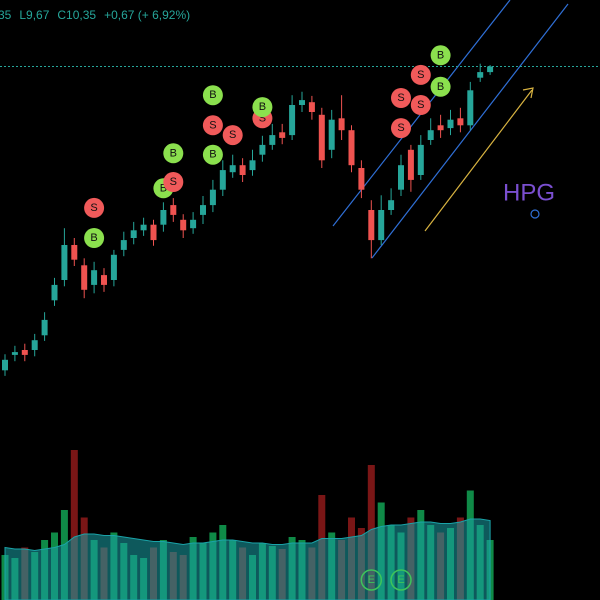 Image resolution: width=600 pixels, height=600 pixels. I want to click on header-item: 35, so click(6, 15).